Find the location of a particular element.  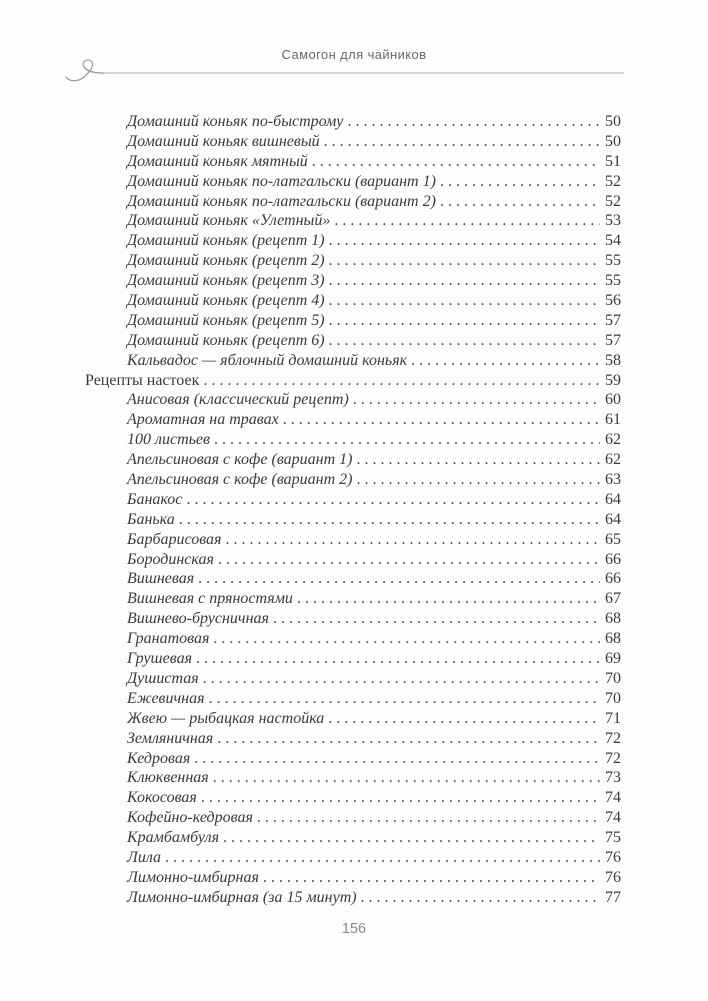

toc-entry: Домашний коньяк (рецепт 3) 55 is located at coordinates (353, 281).